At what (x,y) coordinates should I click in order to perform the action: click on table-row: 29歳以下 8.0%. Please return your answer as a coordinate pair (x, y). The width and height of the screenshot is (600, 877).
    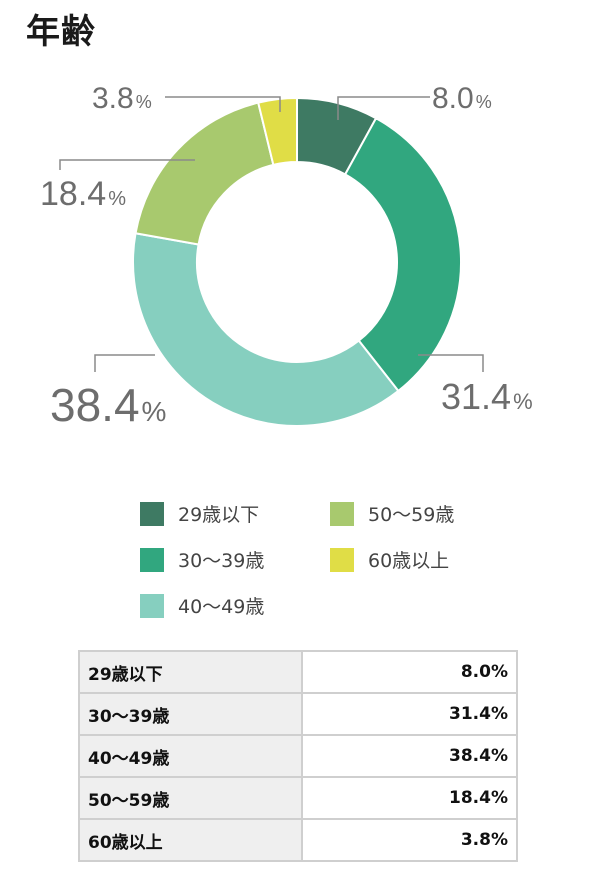
    Looking at the image, I should click on (298, 672).